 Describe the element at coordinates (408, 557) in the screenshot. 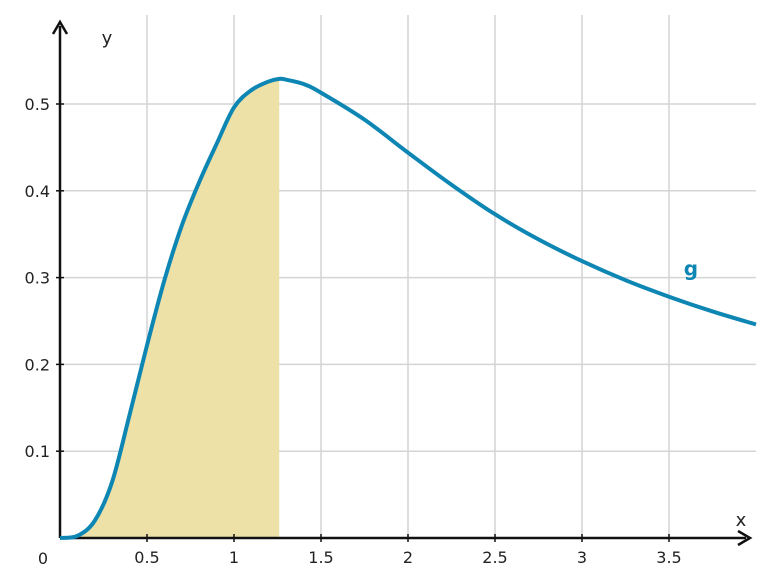

I see `x-tick-label: 2` at that location.